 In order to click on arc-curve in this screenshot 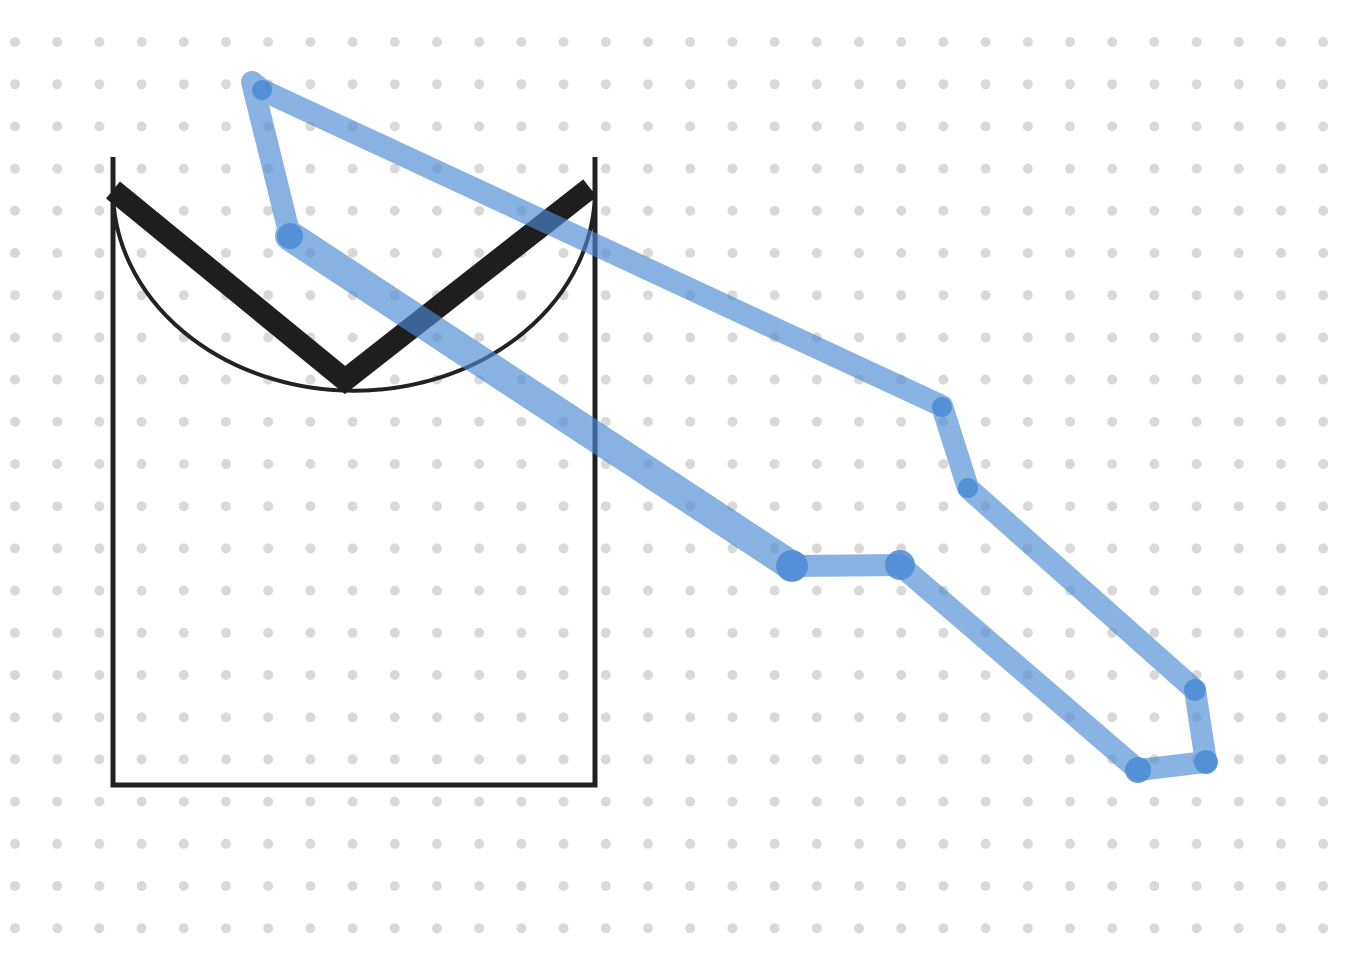, I will do `click(354, 291)`.